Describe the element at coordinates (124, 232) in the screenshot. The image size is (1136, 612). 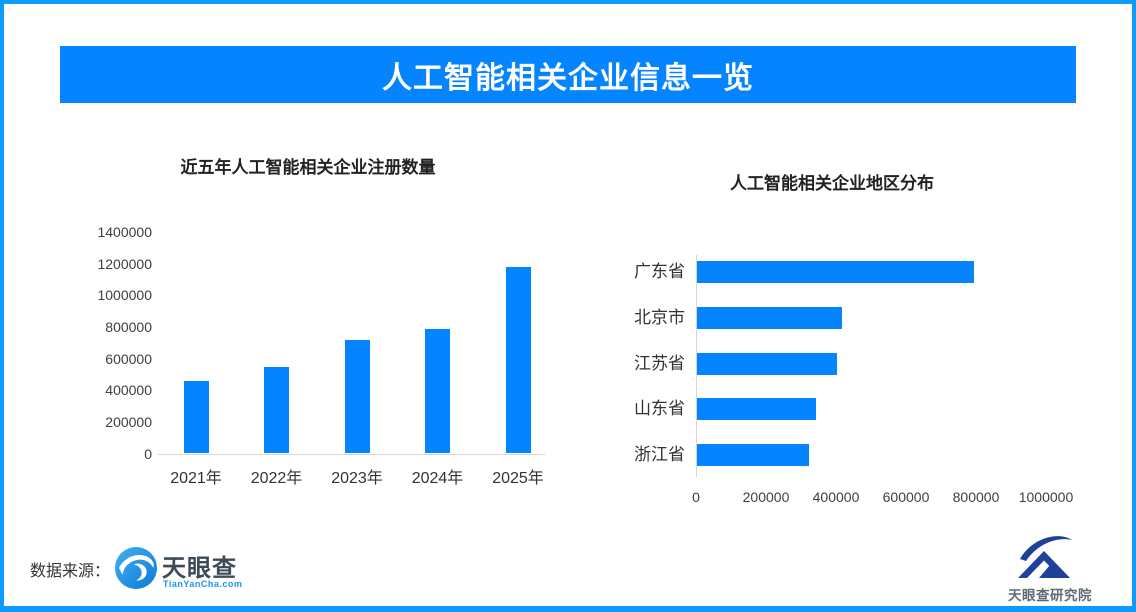
I see `y-axis-tick: 1400000` at that location.